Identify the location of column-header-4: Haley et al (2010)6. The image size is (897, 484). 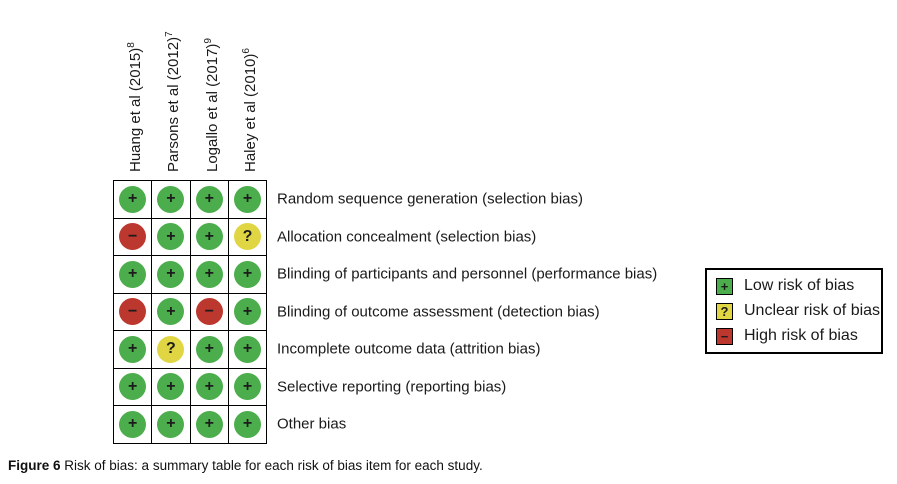
(249, 110).